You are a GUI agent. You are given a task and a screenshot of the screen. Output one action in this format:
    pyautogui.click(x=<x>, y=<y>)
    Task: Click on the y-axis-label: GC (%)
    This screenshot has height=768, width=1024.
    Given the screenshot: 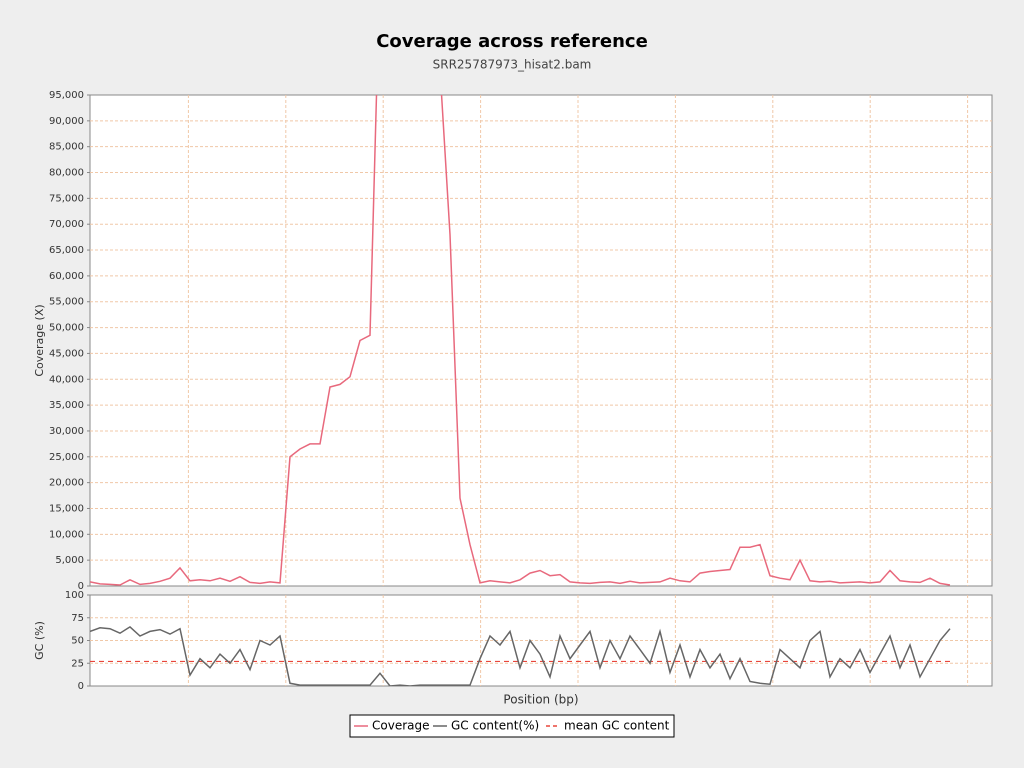 What is the action you would take?
    pyautogui.click(x=39, y=640)
    